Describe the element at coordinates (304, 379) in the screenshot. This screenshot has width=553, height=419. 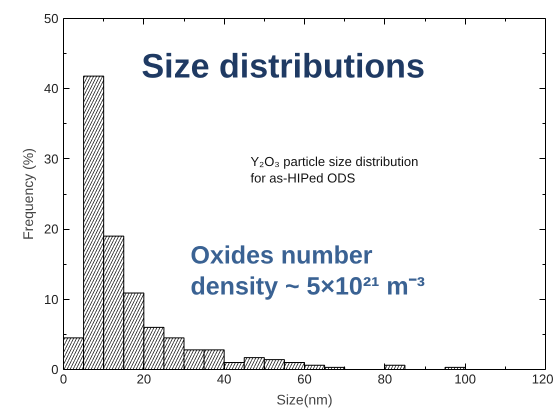
I see `x-tick-label: 60` at that location.